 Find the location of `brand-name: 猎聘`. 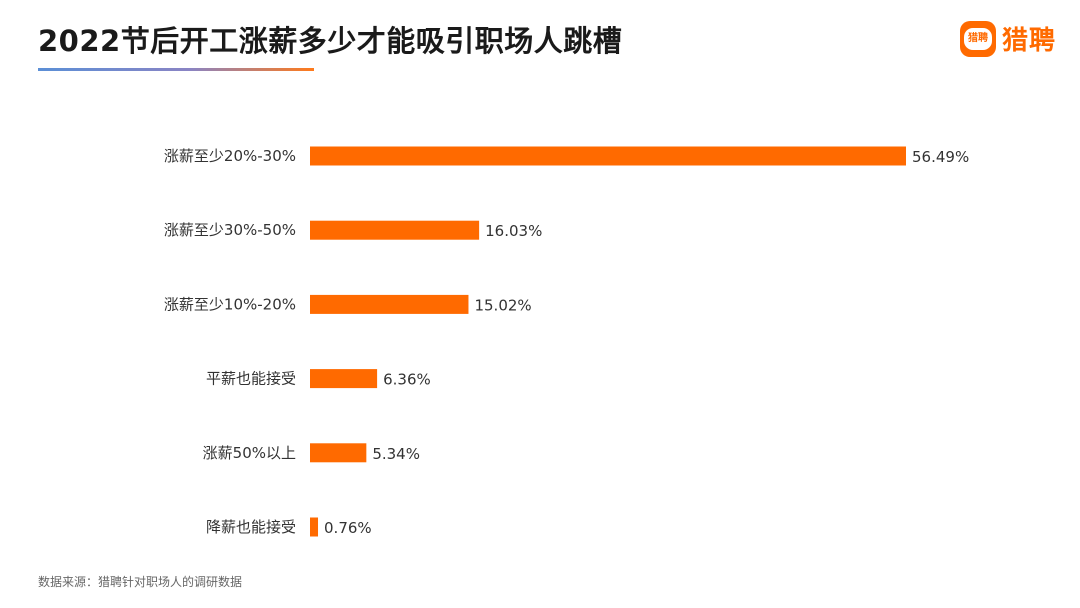

brand-name: 猎聘 is located at coordinates (1028, 41).